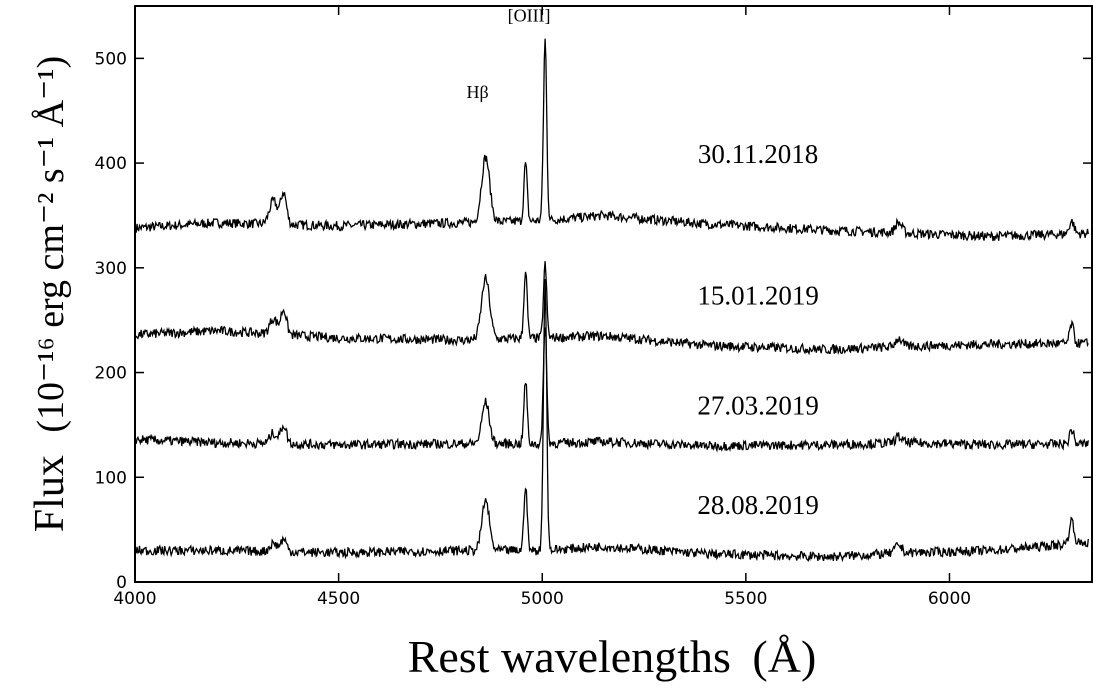  I want to click on x-tick-label: 4500, so click(338, 599).